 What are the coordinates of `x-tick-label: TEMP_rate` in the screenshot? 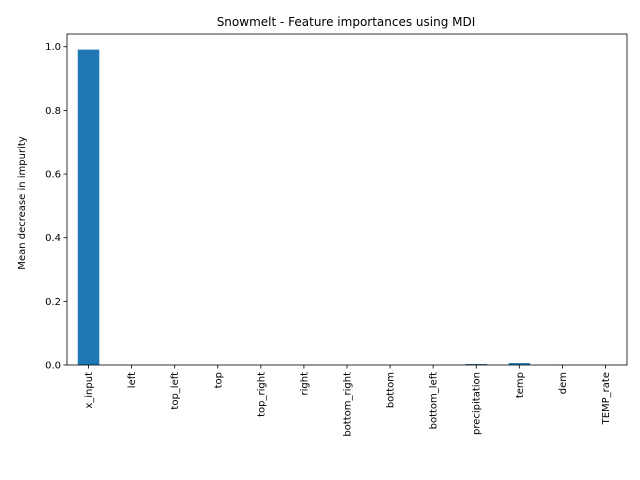 It's located at (606, 398).